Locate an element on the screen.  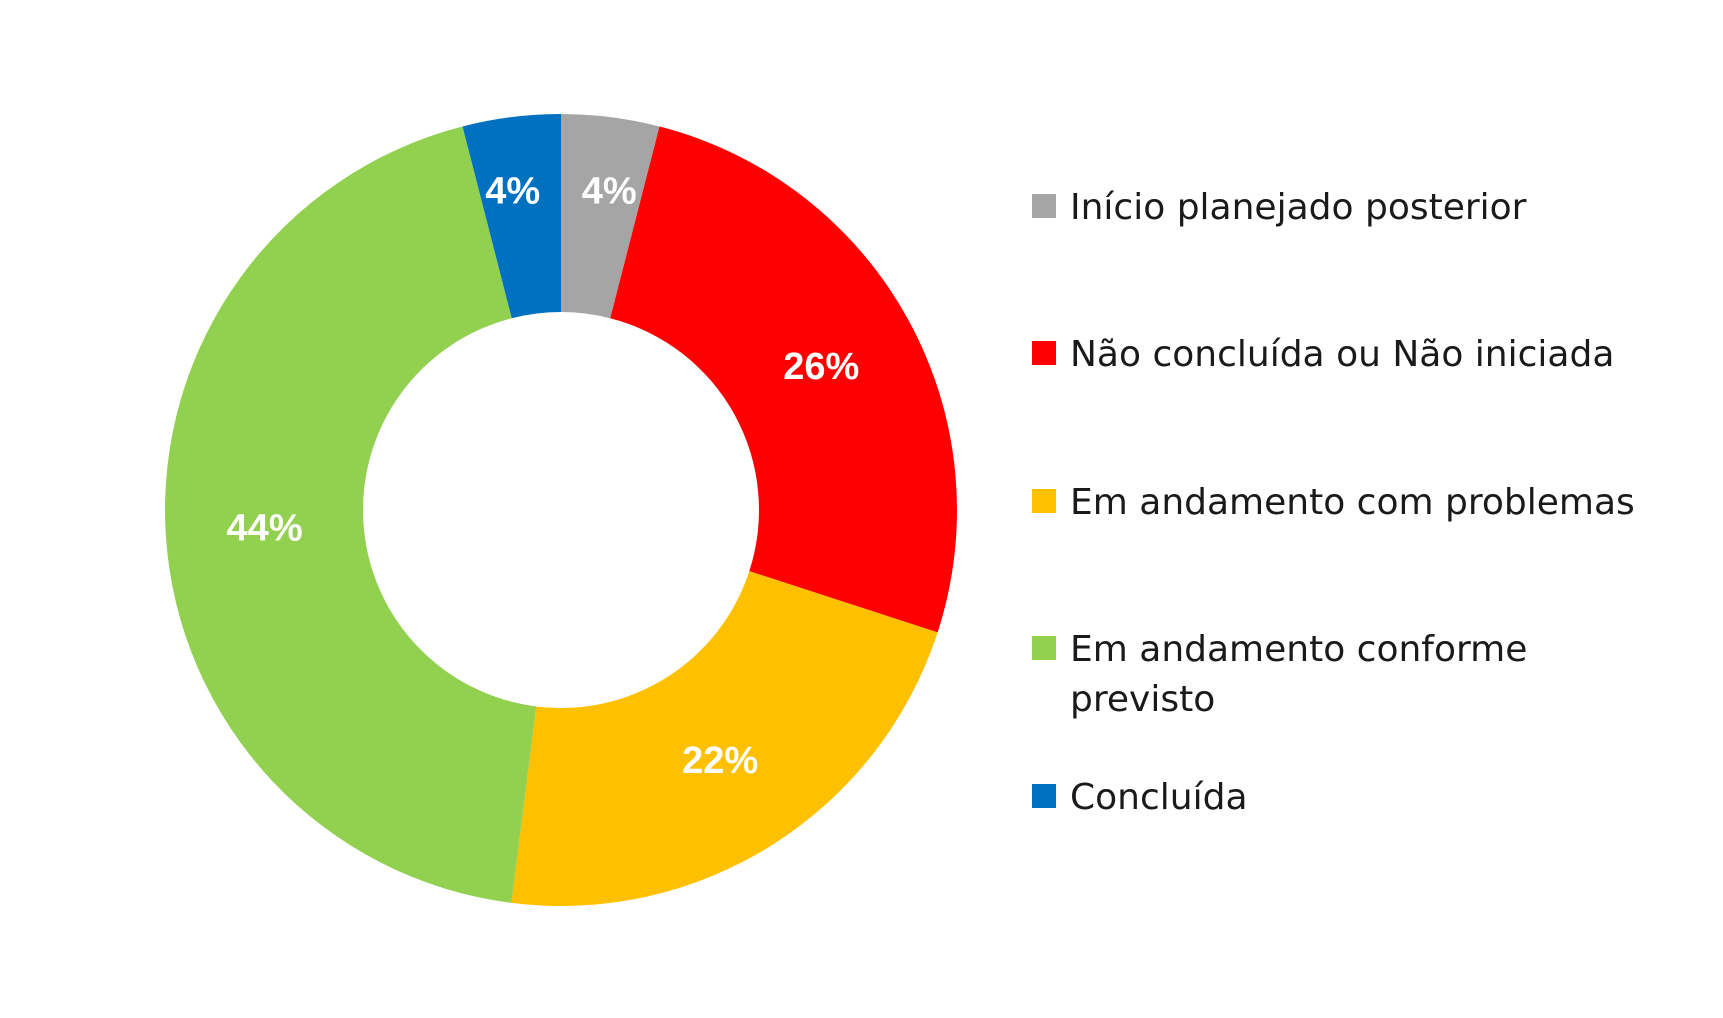
legend-item: Em andamento conforme previsto is located at coordinates (1311, 675).